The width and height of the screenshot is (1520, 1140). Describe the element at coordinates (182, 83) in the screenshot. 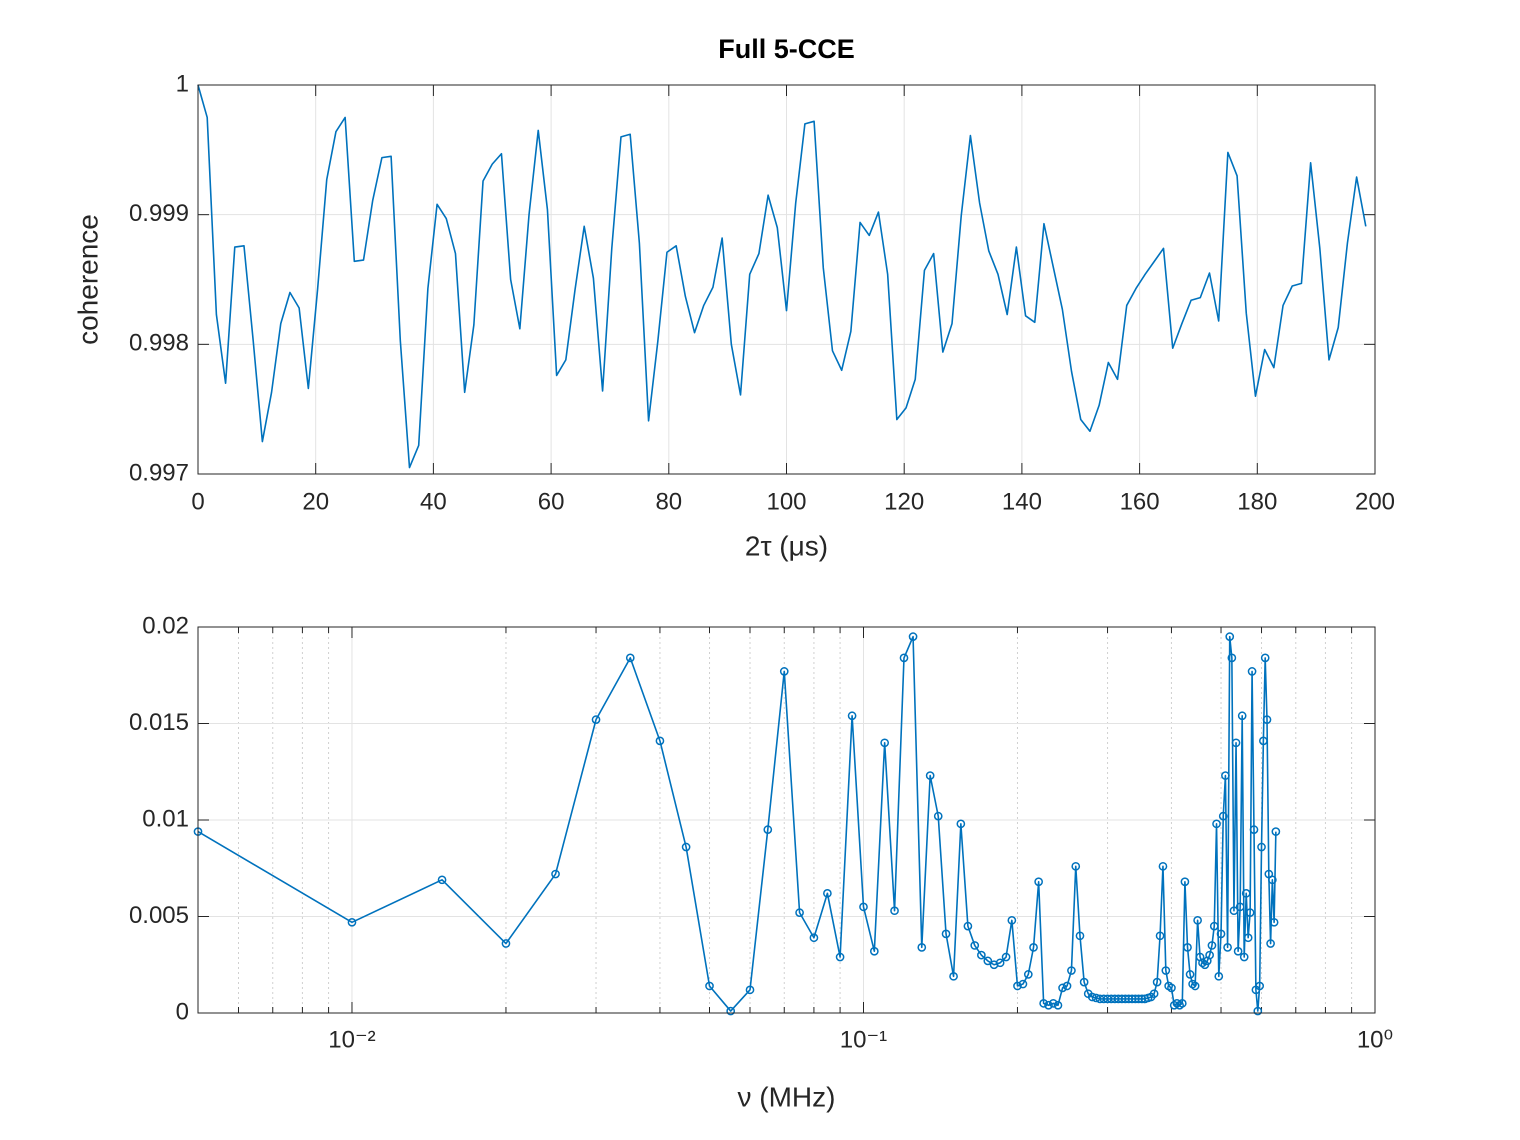

I see `y-tick-label: 1` at that location.